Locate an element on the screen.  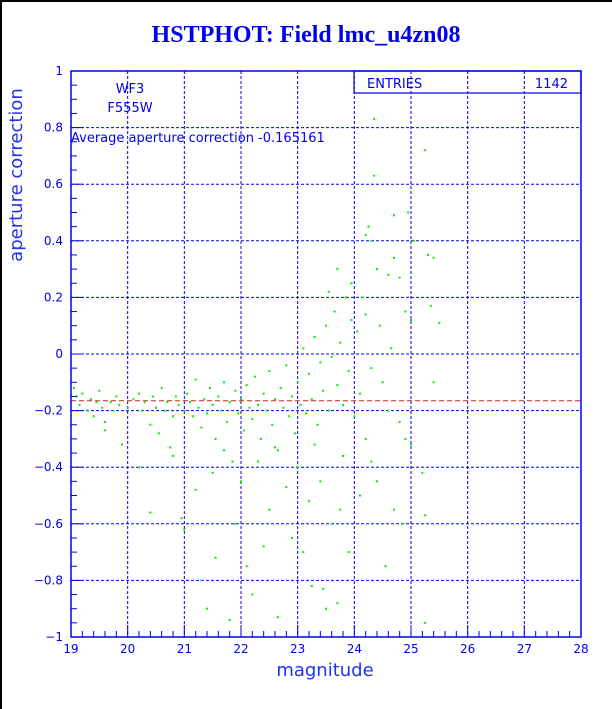
x-tick-label: 20 is located at coordinates (127, 649).